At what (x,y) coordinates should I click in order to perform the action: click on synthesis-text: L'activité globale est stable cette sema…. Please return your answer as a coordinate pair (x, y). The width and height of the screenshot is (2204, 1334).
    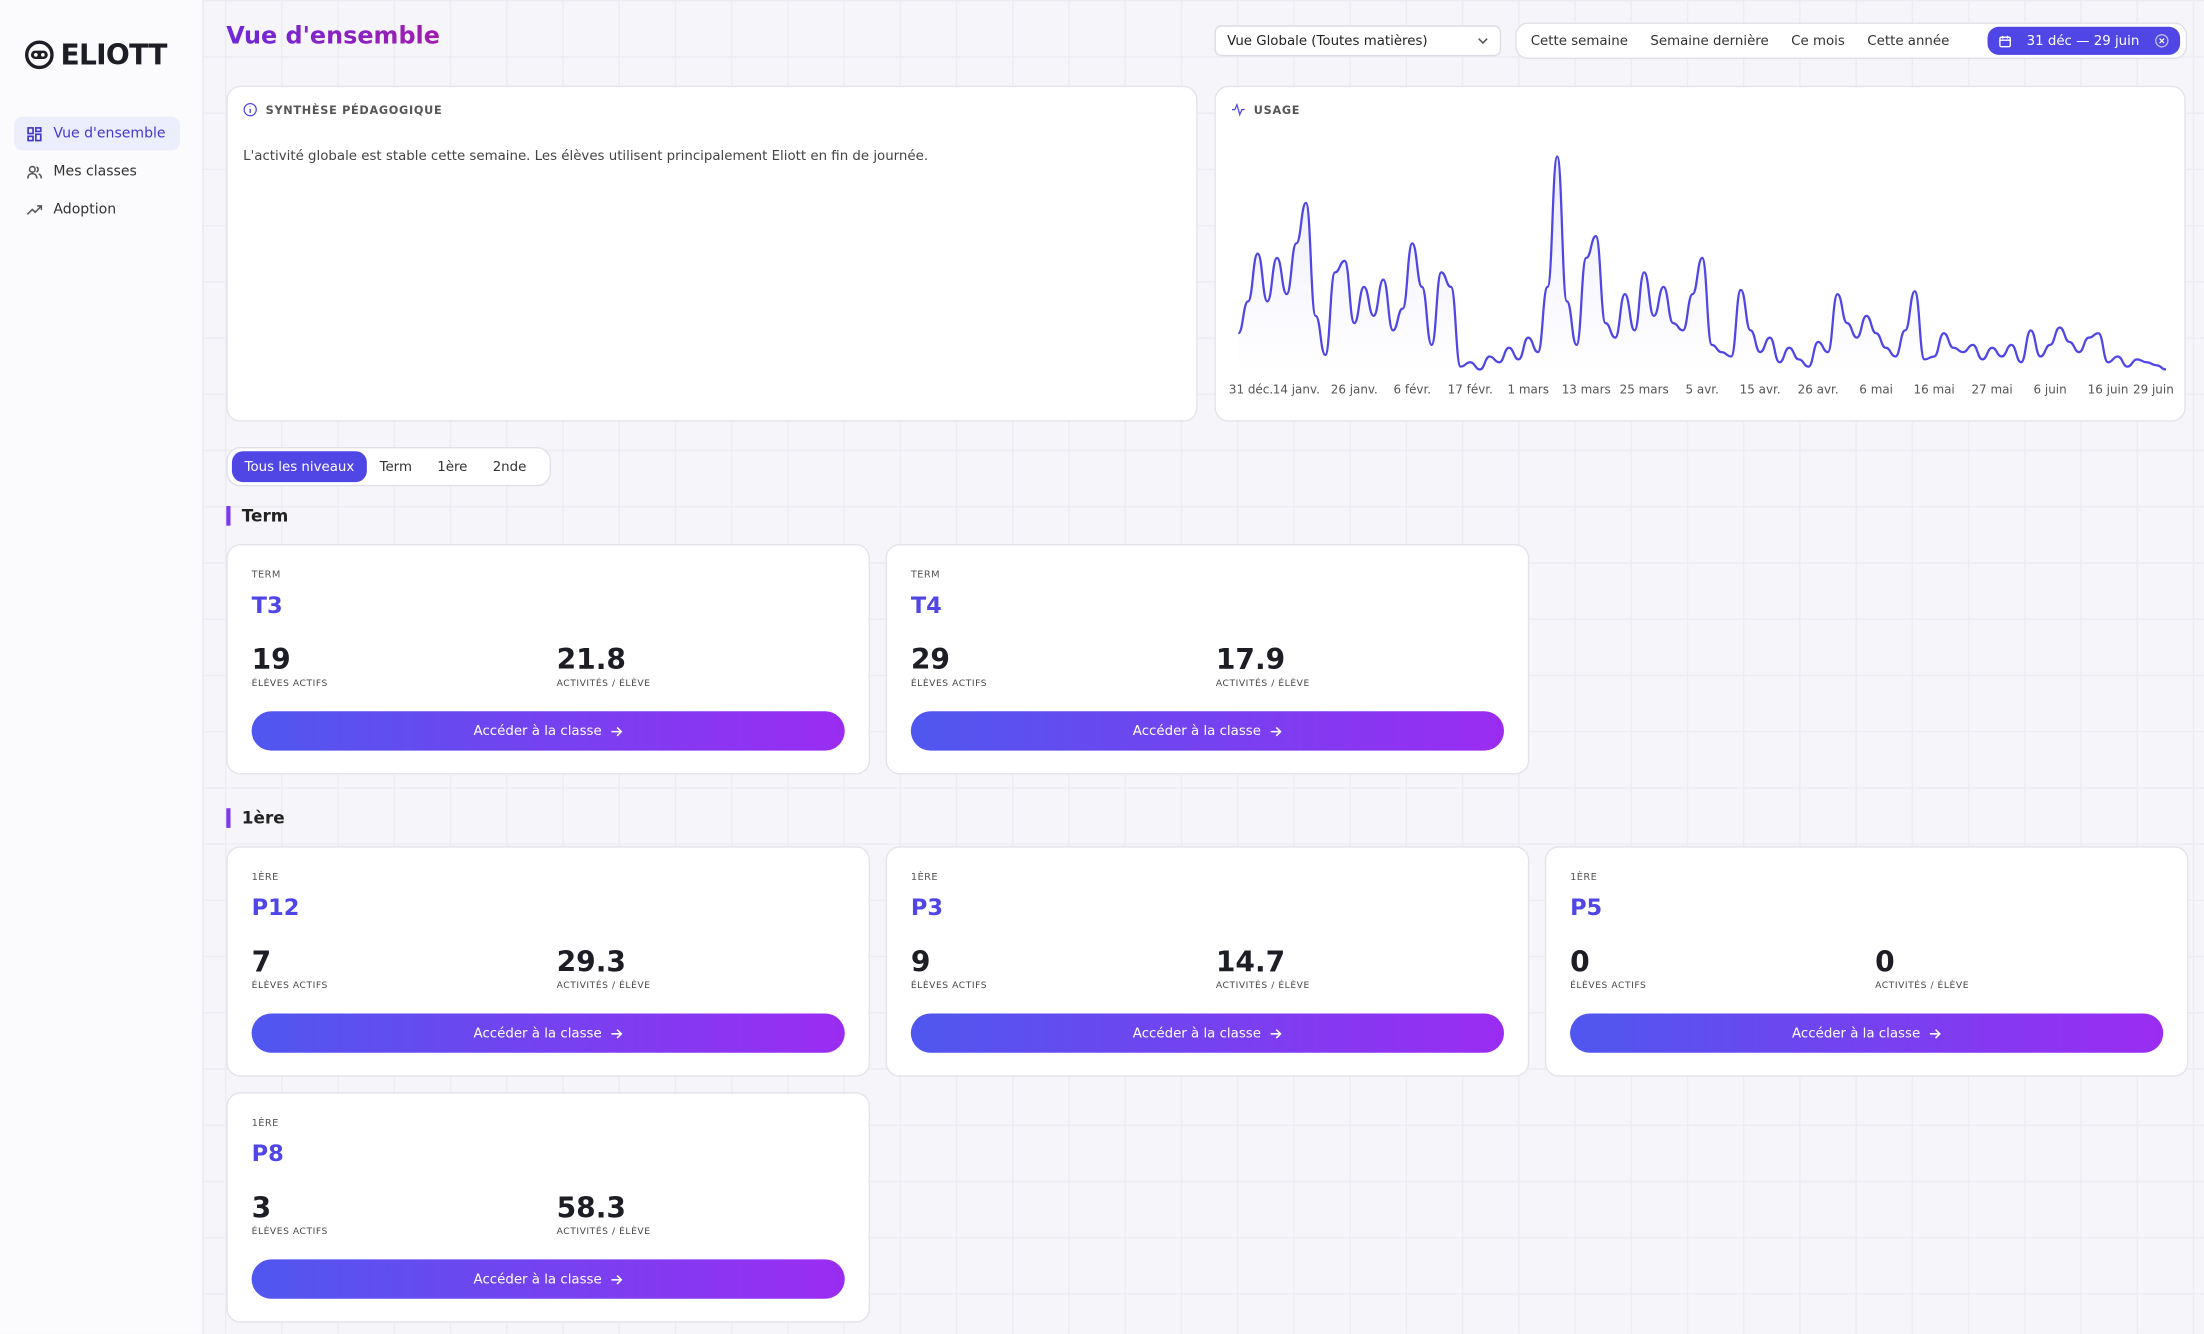
    Looking at the image, I should click on (586, 156).